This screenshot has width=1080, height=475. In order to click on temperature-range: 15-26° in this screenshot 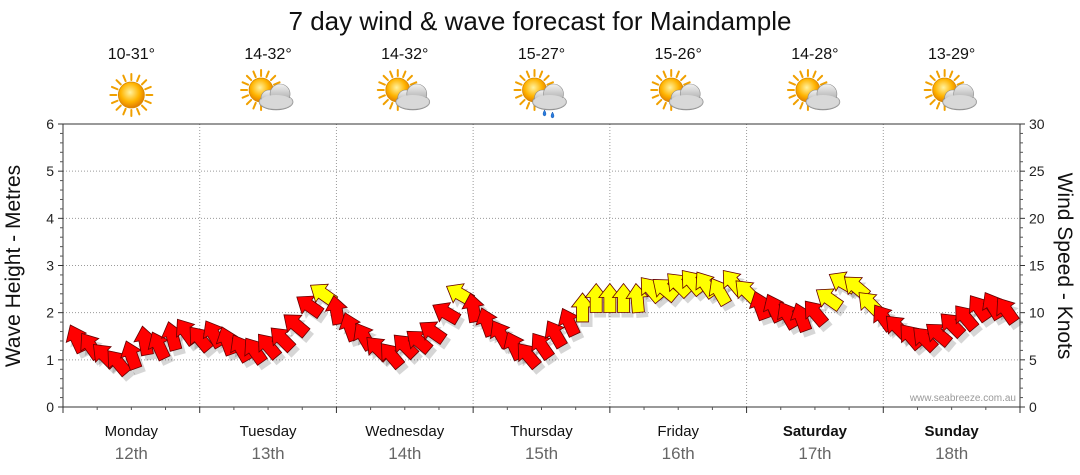, I will do `click(678, 54)`.